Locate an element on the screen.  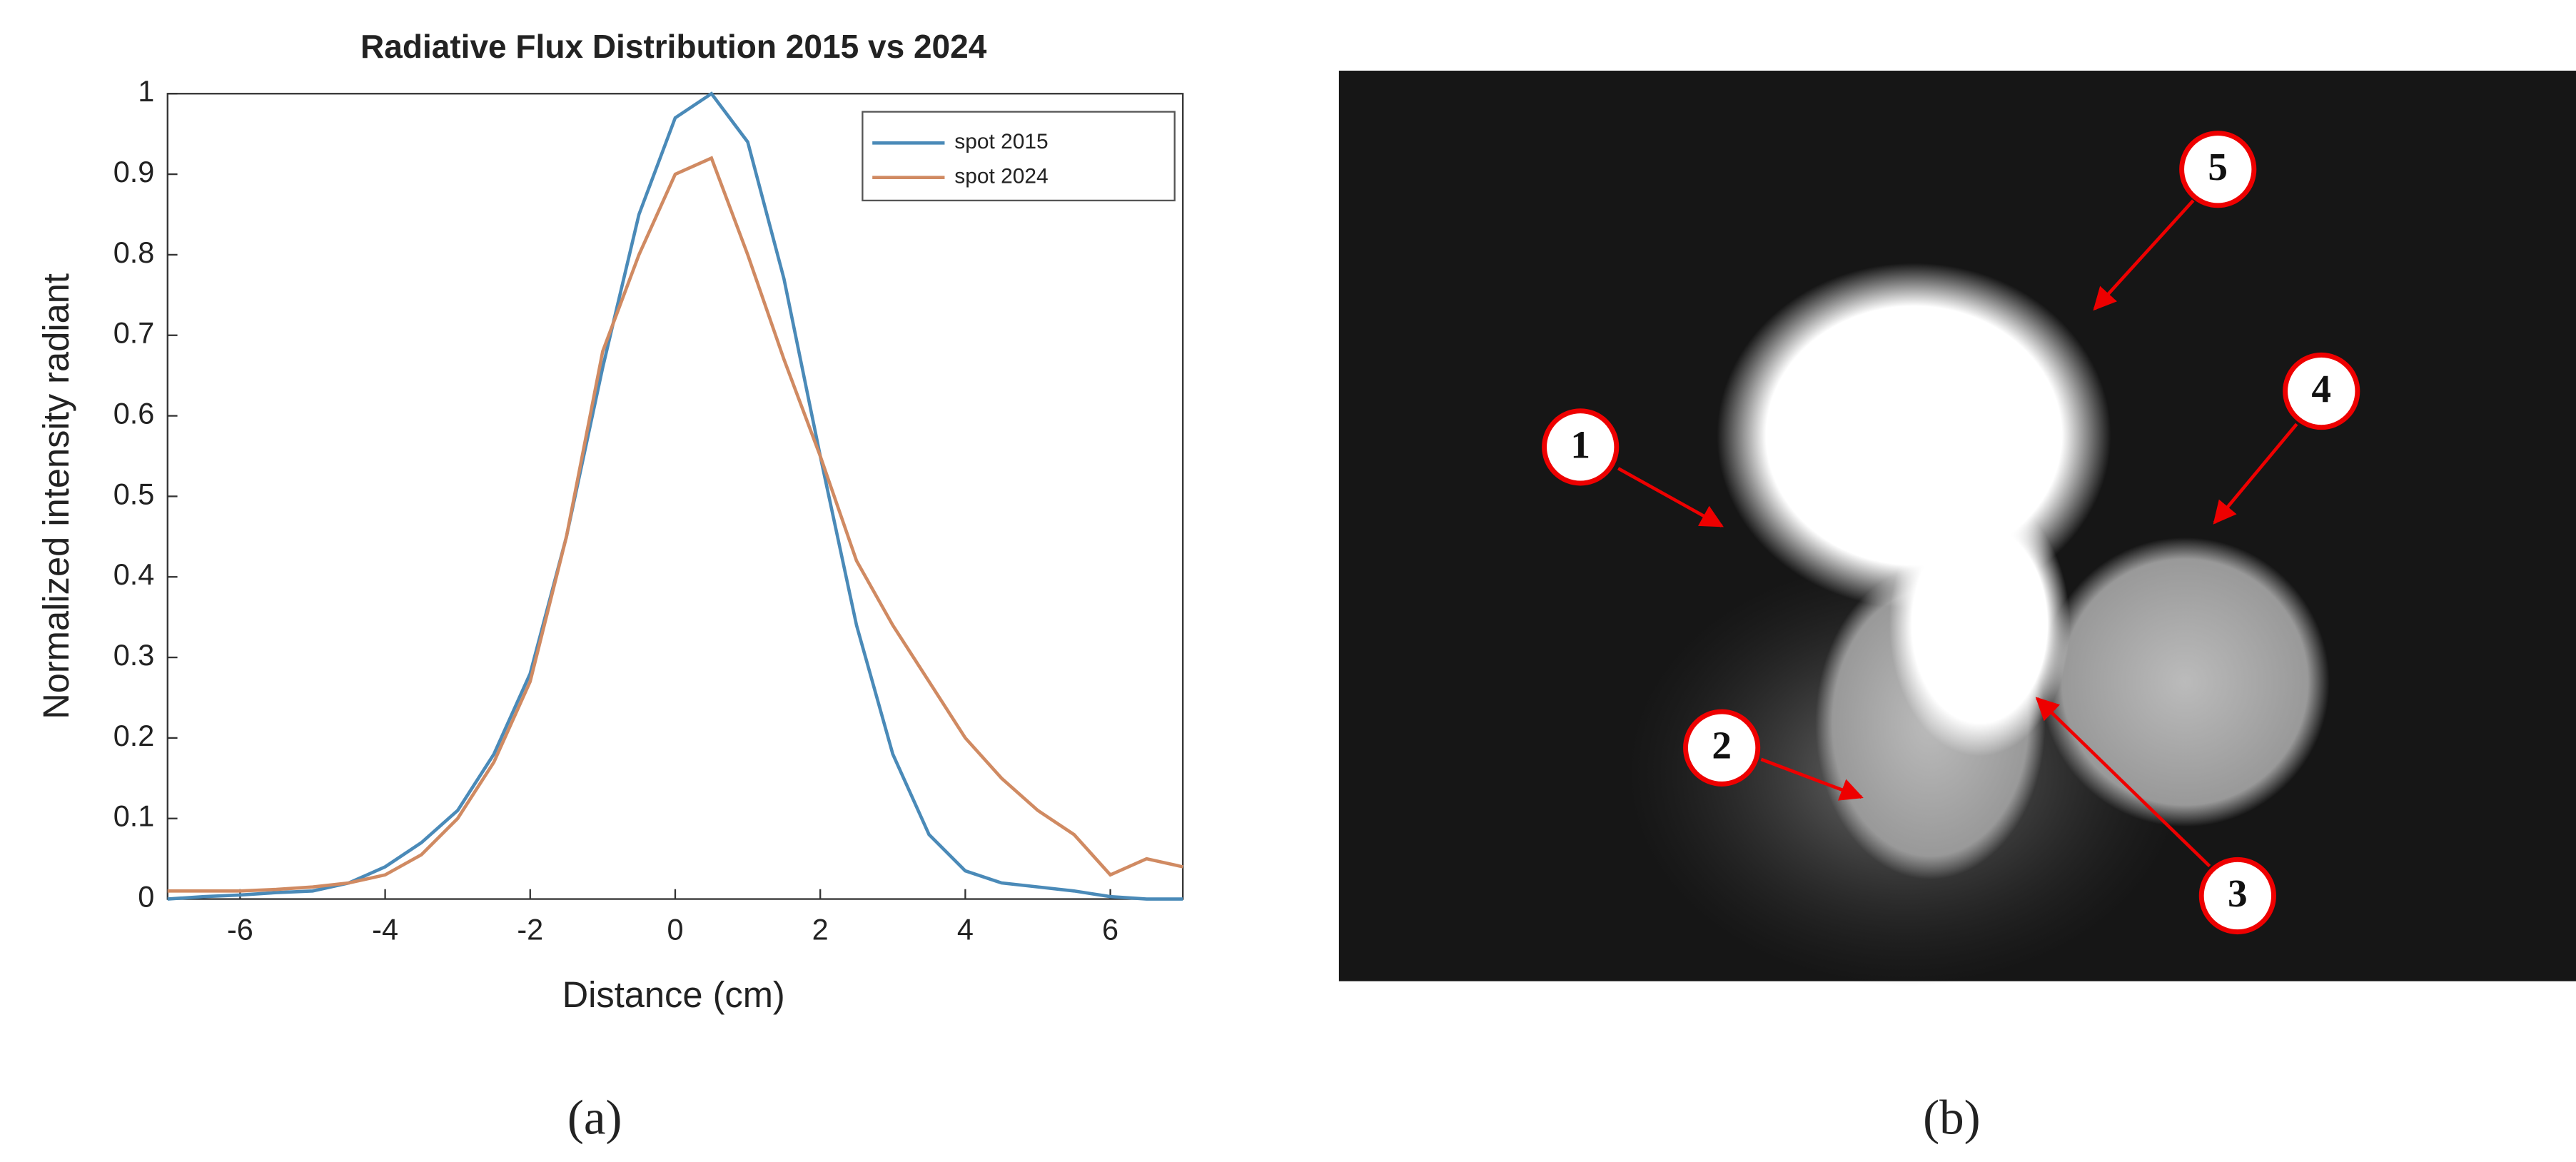
x-tick-label: 0 is located at coordinates (675, 930).